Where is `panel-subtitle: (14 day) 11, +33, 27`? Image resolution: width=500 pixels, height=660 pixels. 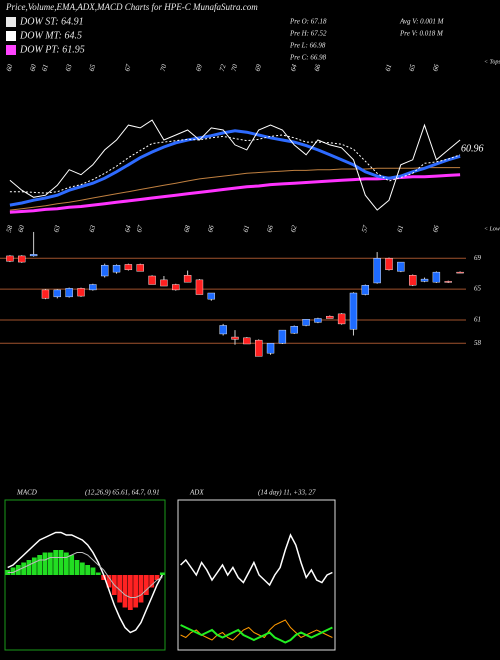
panel-subtitle: (14 day) 11, +33, 27 is located at coordinates (287, 493).